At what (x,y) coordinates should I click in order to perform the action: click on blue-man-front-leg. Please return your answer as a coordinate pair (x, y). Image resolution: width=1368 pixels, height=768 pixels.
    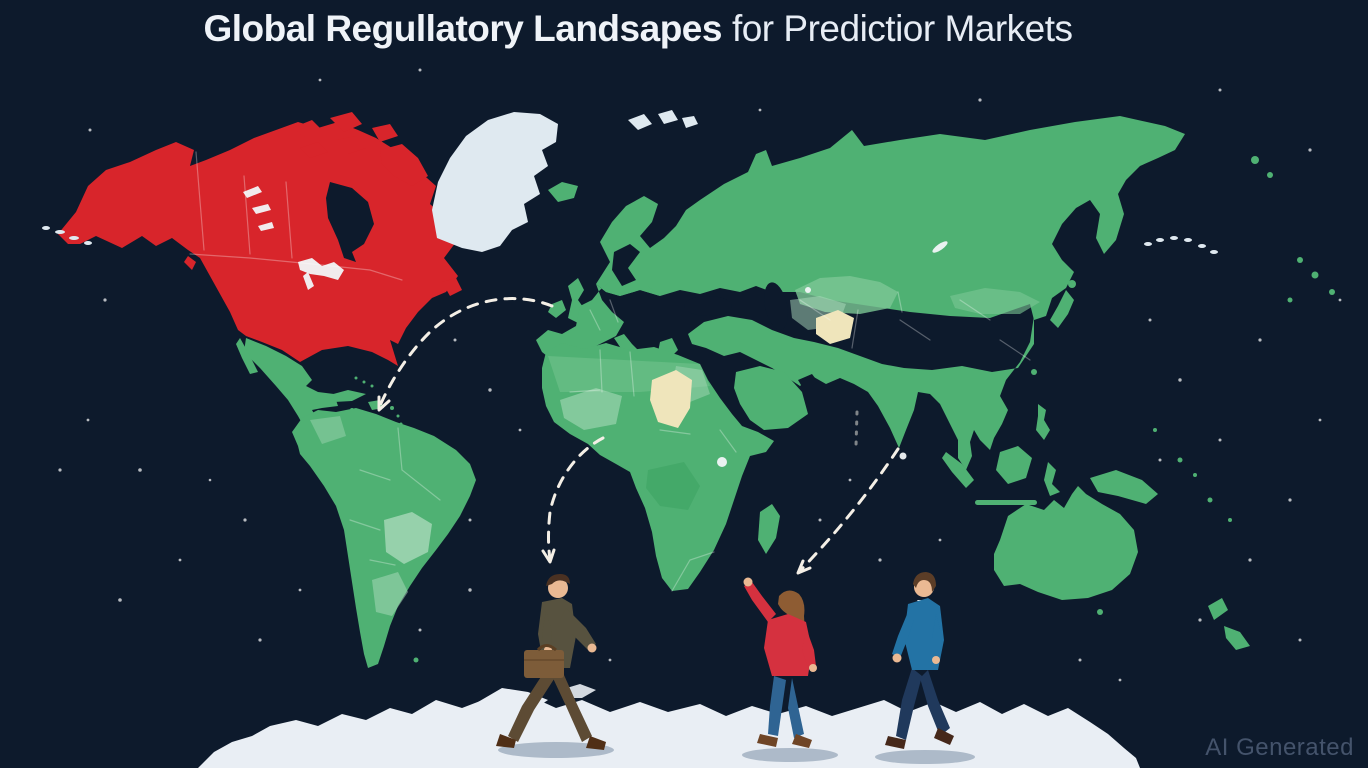
    Looking at the image, I should click on (909, 704).